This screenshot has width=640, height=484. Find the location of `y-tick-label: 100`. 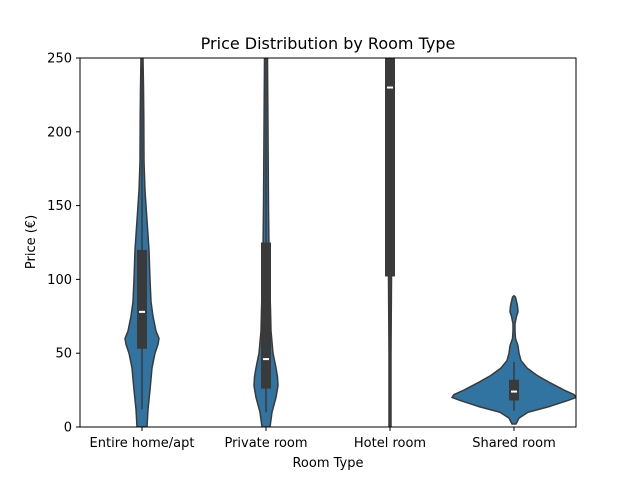

y-tick-label: 100 is located at coordinates (59, 280).